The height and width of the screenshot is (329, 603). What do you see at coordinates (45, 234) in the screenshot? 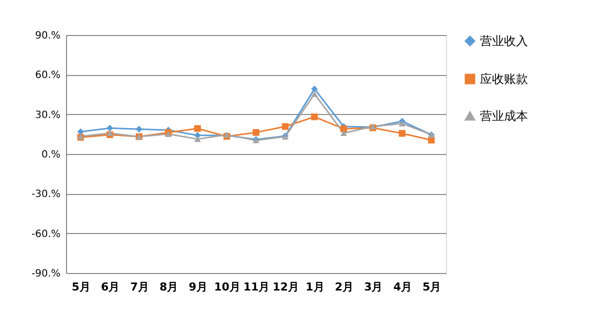
I see `y-tick-label: -60.%` at bounding box center [45, 234].